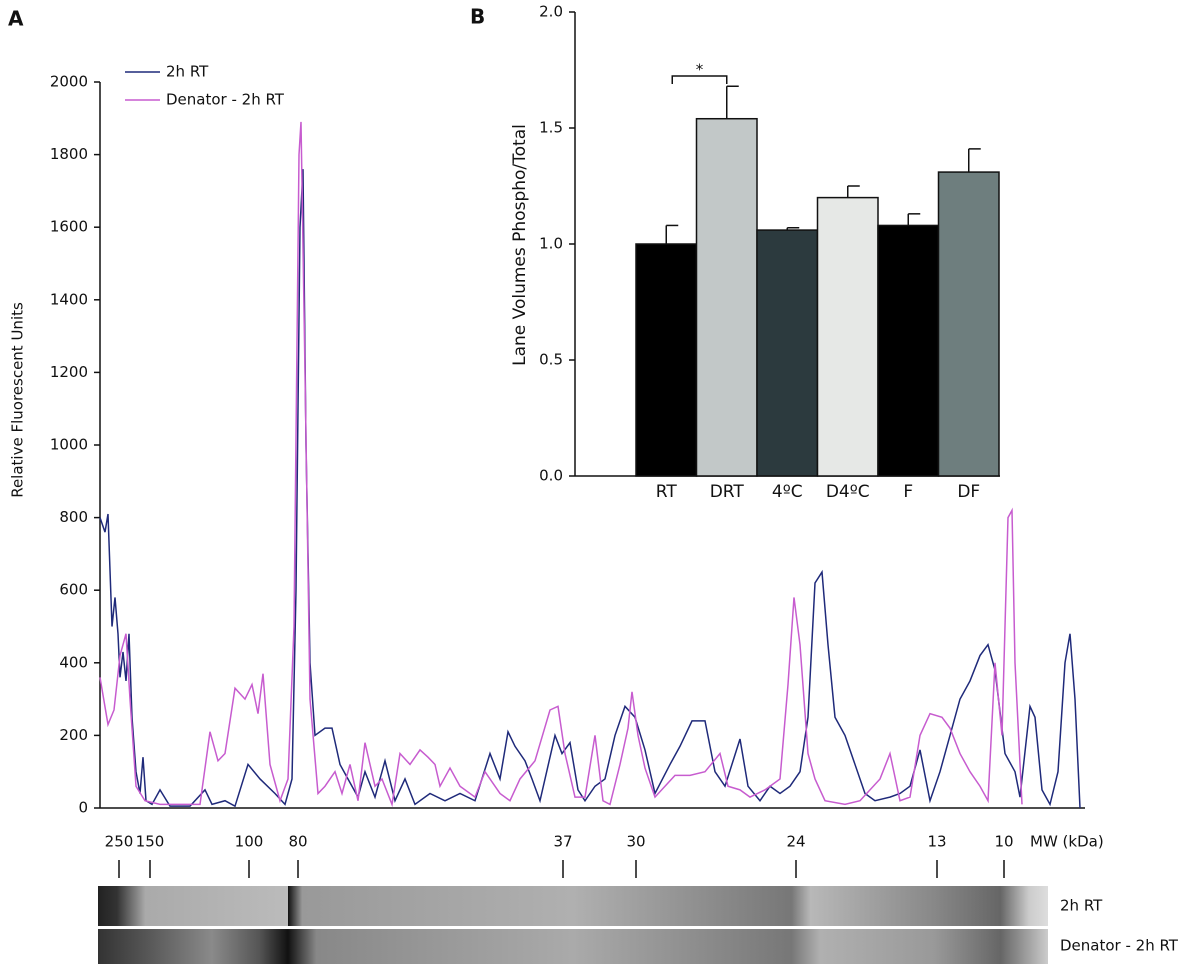 This screenshot has height=966, width=1200. What do you see at coordinates (73, 590) in the screenshot?
I see `y-tick-label: 600` at bounding box center [73, 590].